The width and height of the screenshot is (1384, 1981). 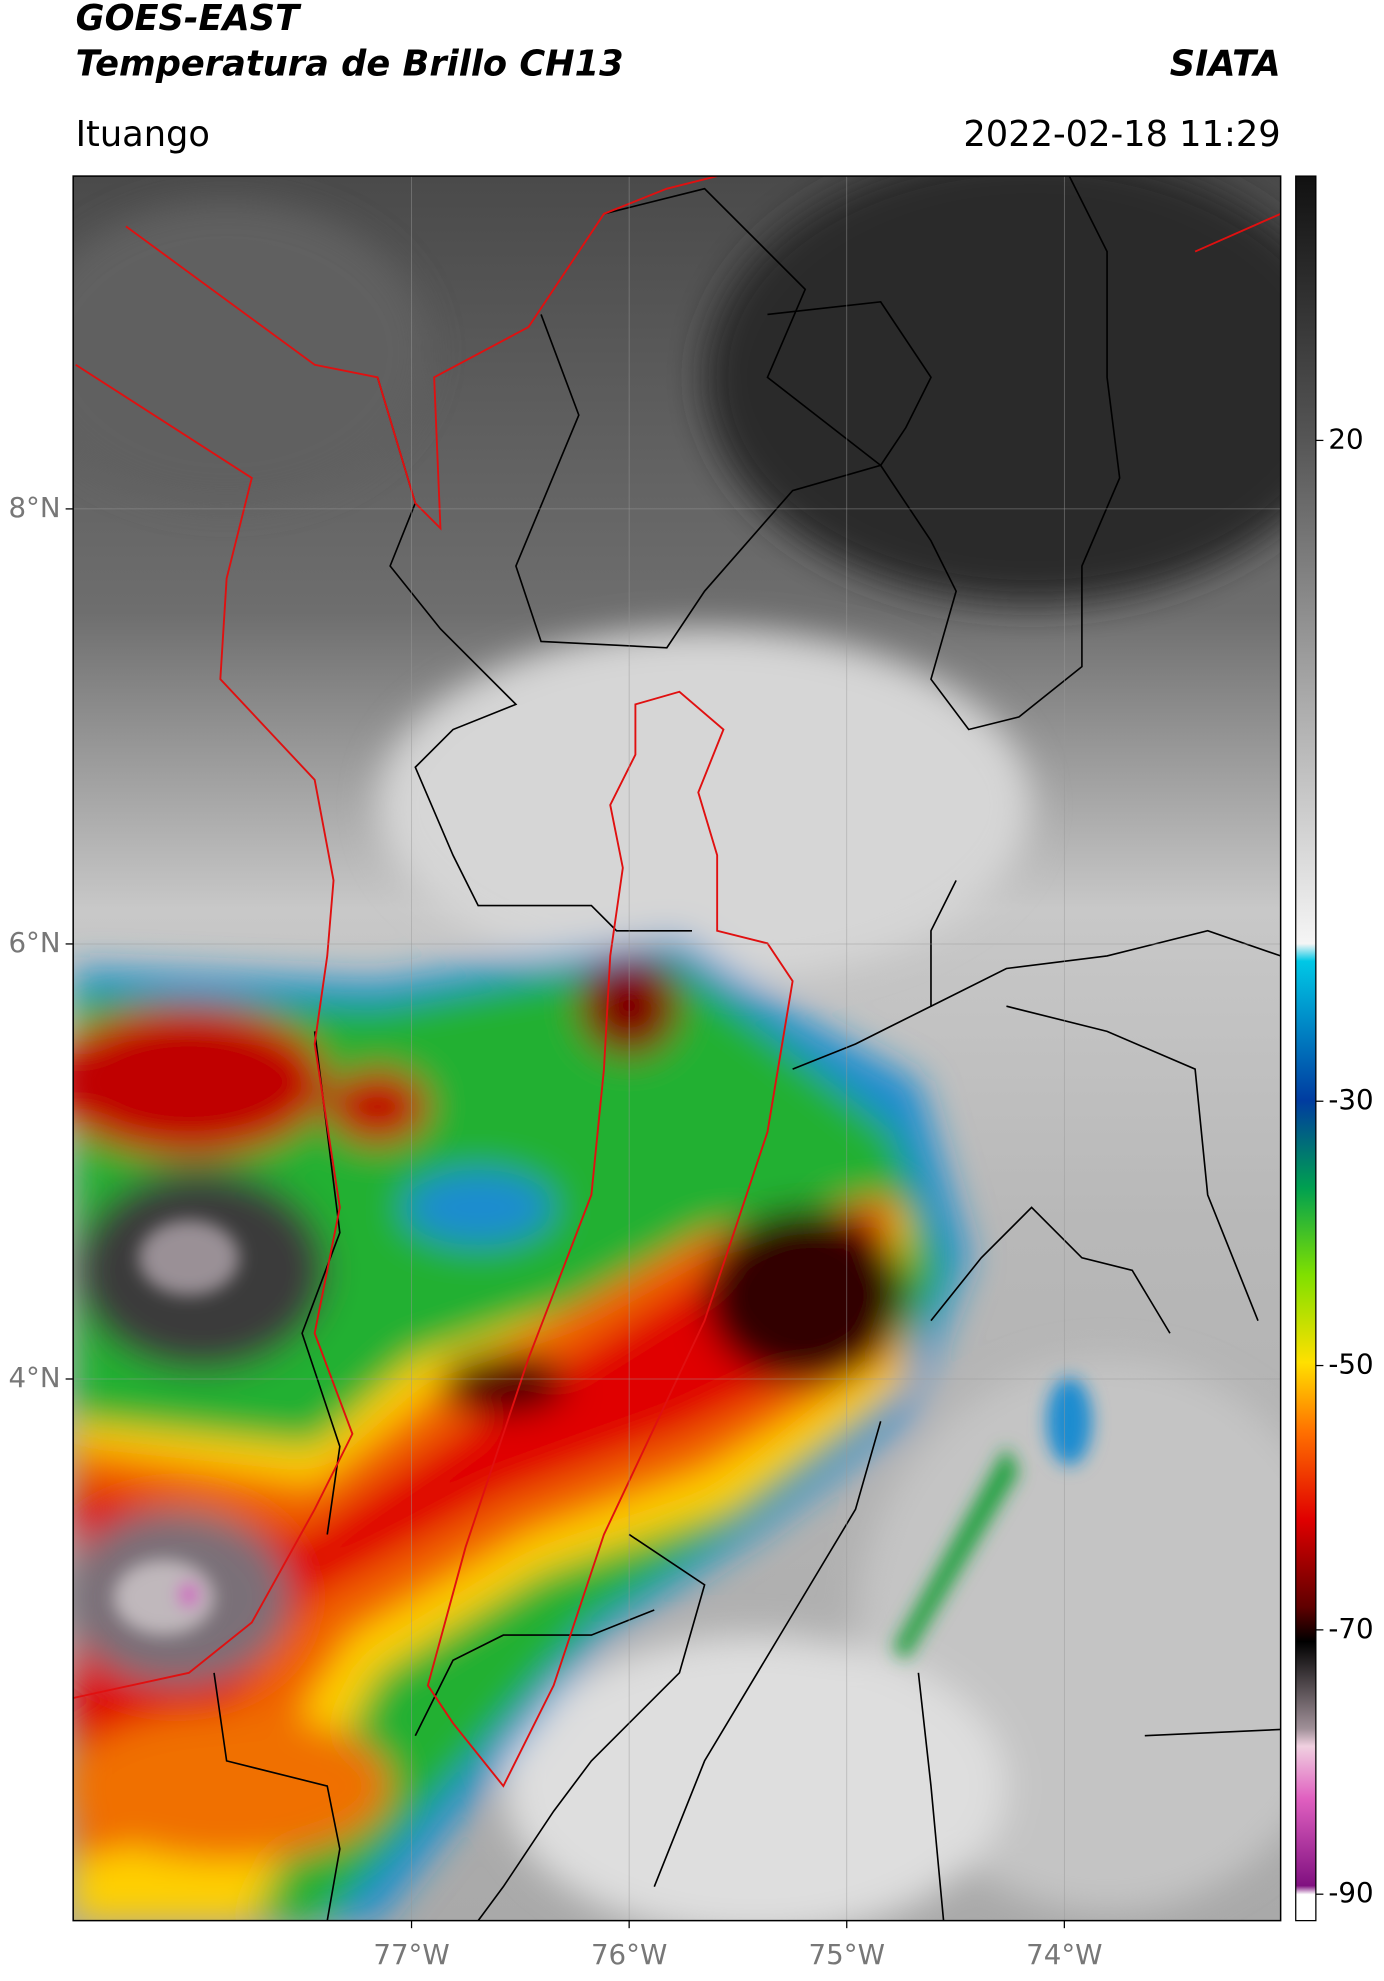 I want to click on datetime: 2022-02-18 11:29, so click(x=1121, y=134).